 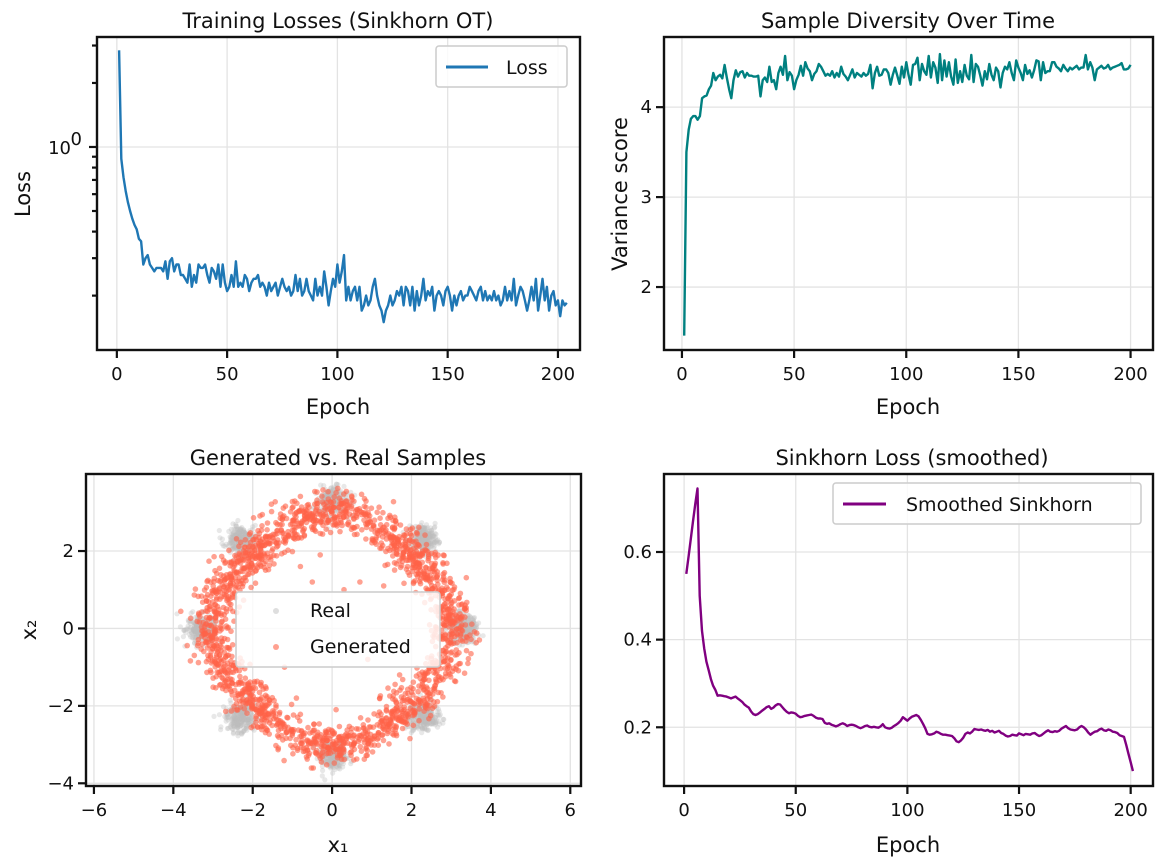 I want to click on series-line-variance-score, so click(x=907, y=194).